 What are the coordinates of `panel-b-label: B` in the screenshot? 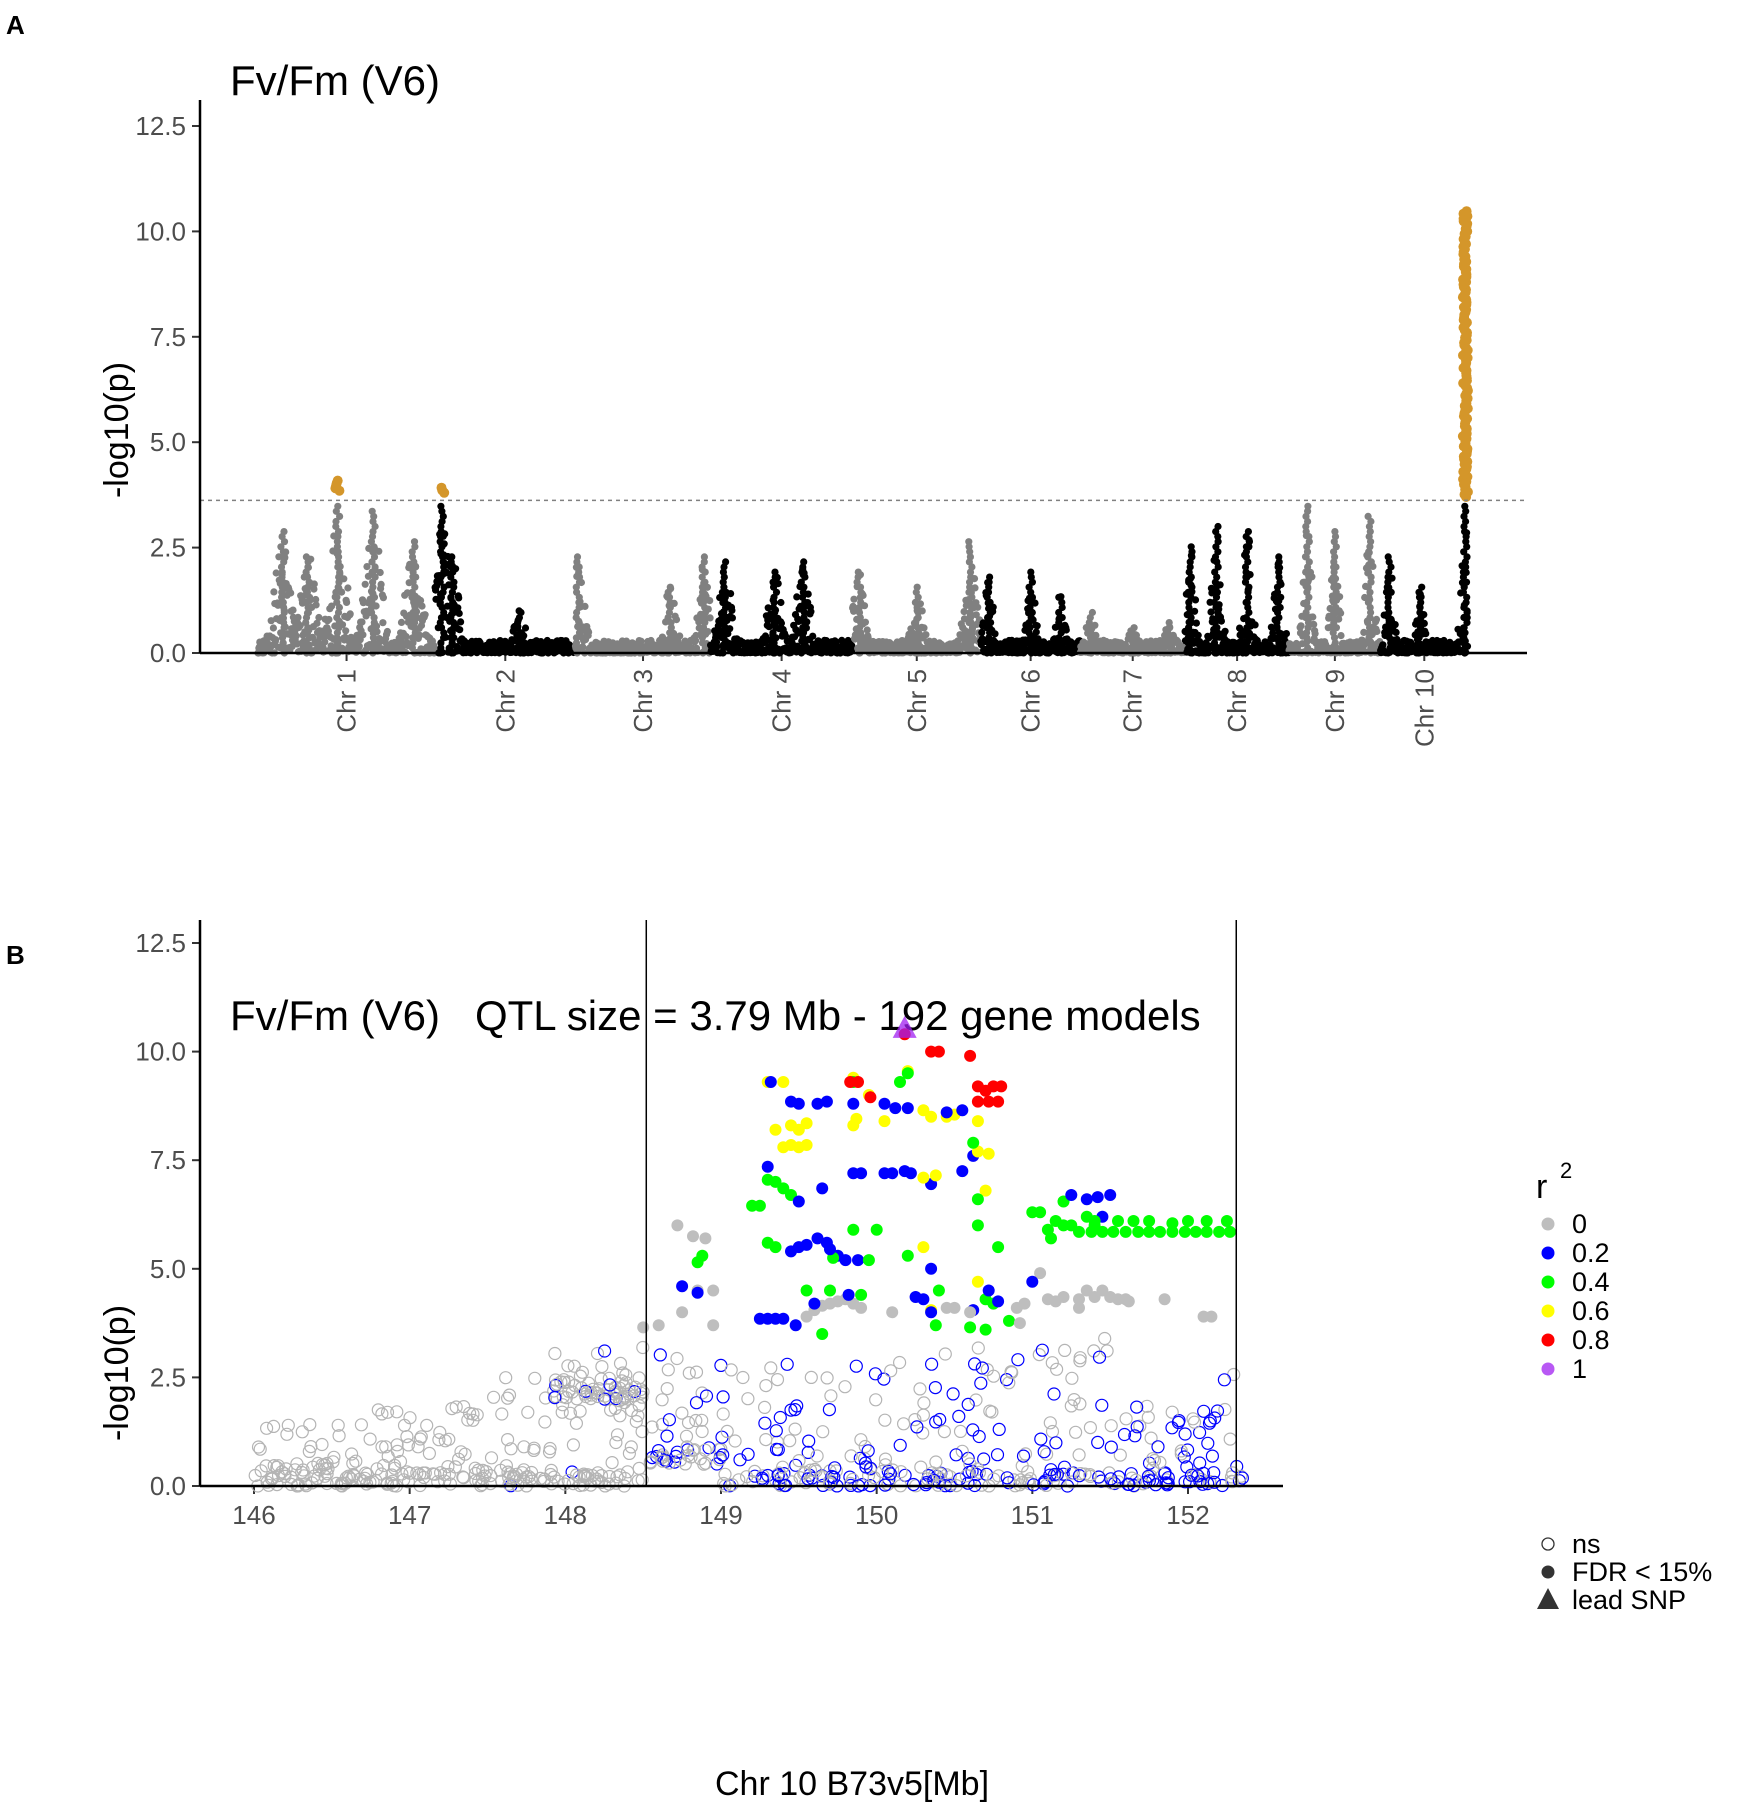 It's located at (15, 955).